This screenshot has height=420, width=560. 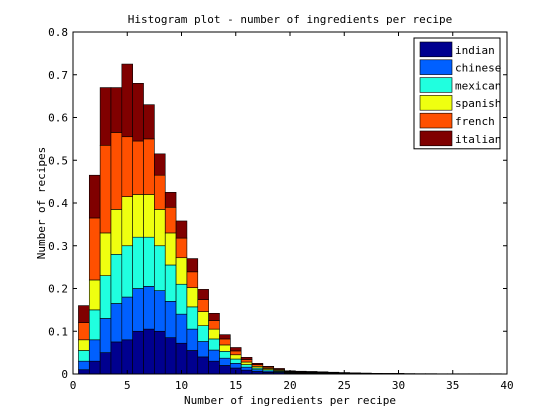 What do you see at coordinates (41, 203) in the screenshot?
I see `y-axis-label: Number of recipes` at bounding box center [41, 203].